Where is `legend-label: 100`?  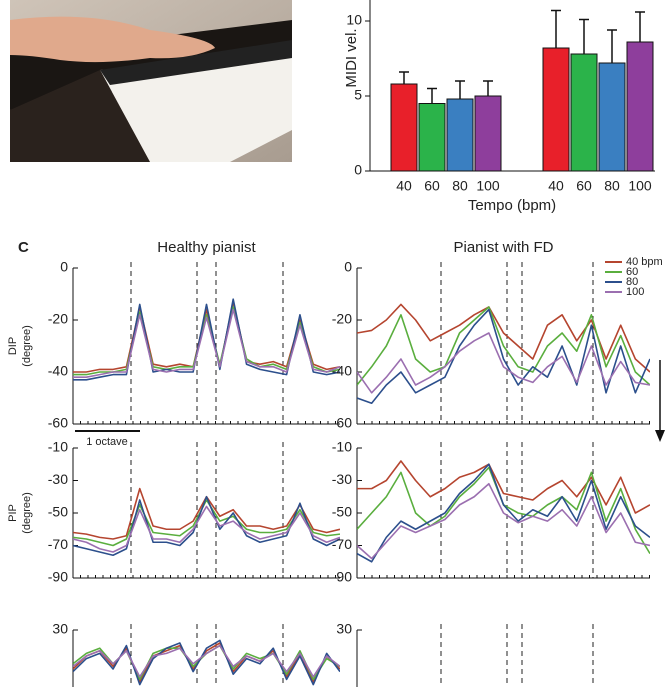 legend-label: 100 is located at coordinates (635, 292).